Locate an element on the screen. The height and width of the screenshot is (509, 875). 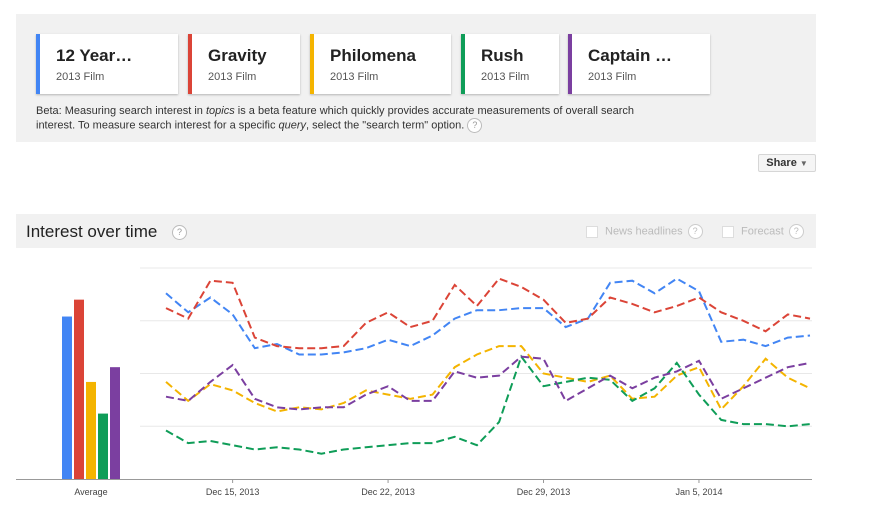
average-label: Average is located at coordinates (90, 492).